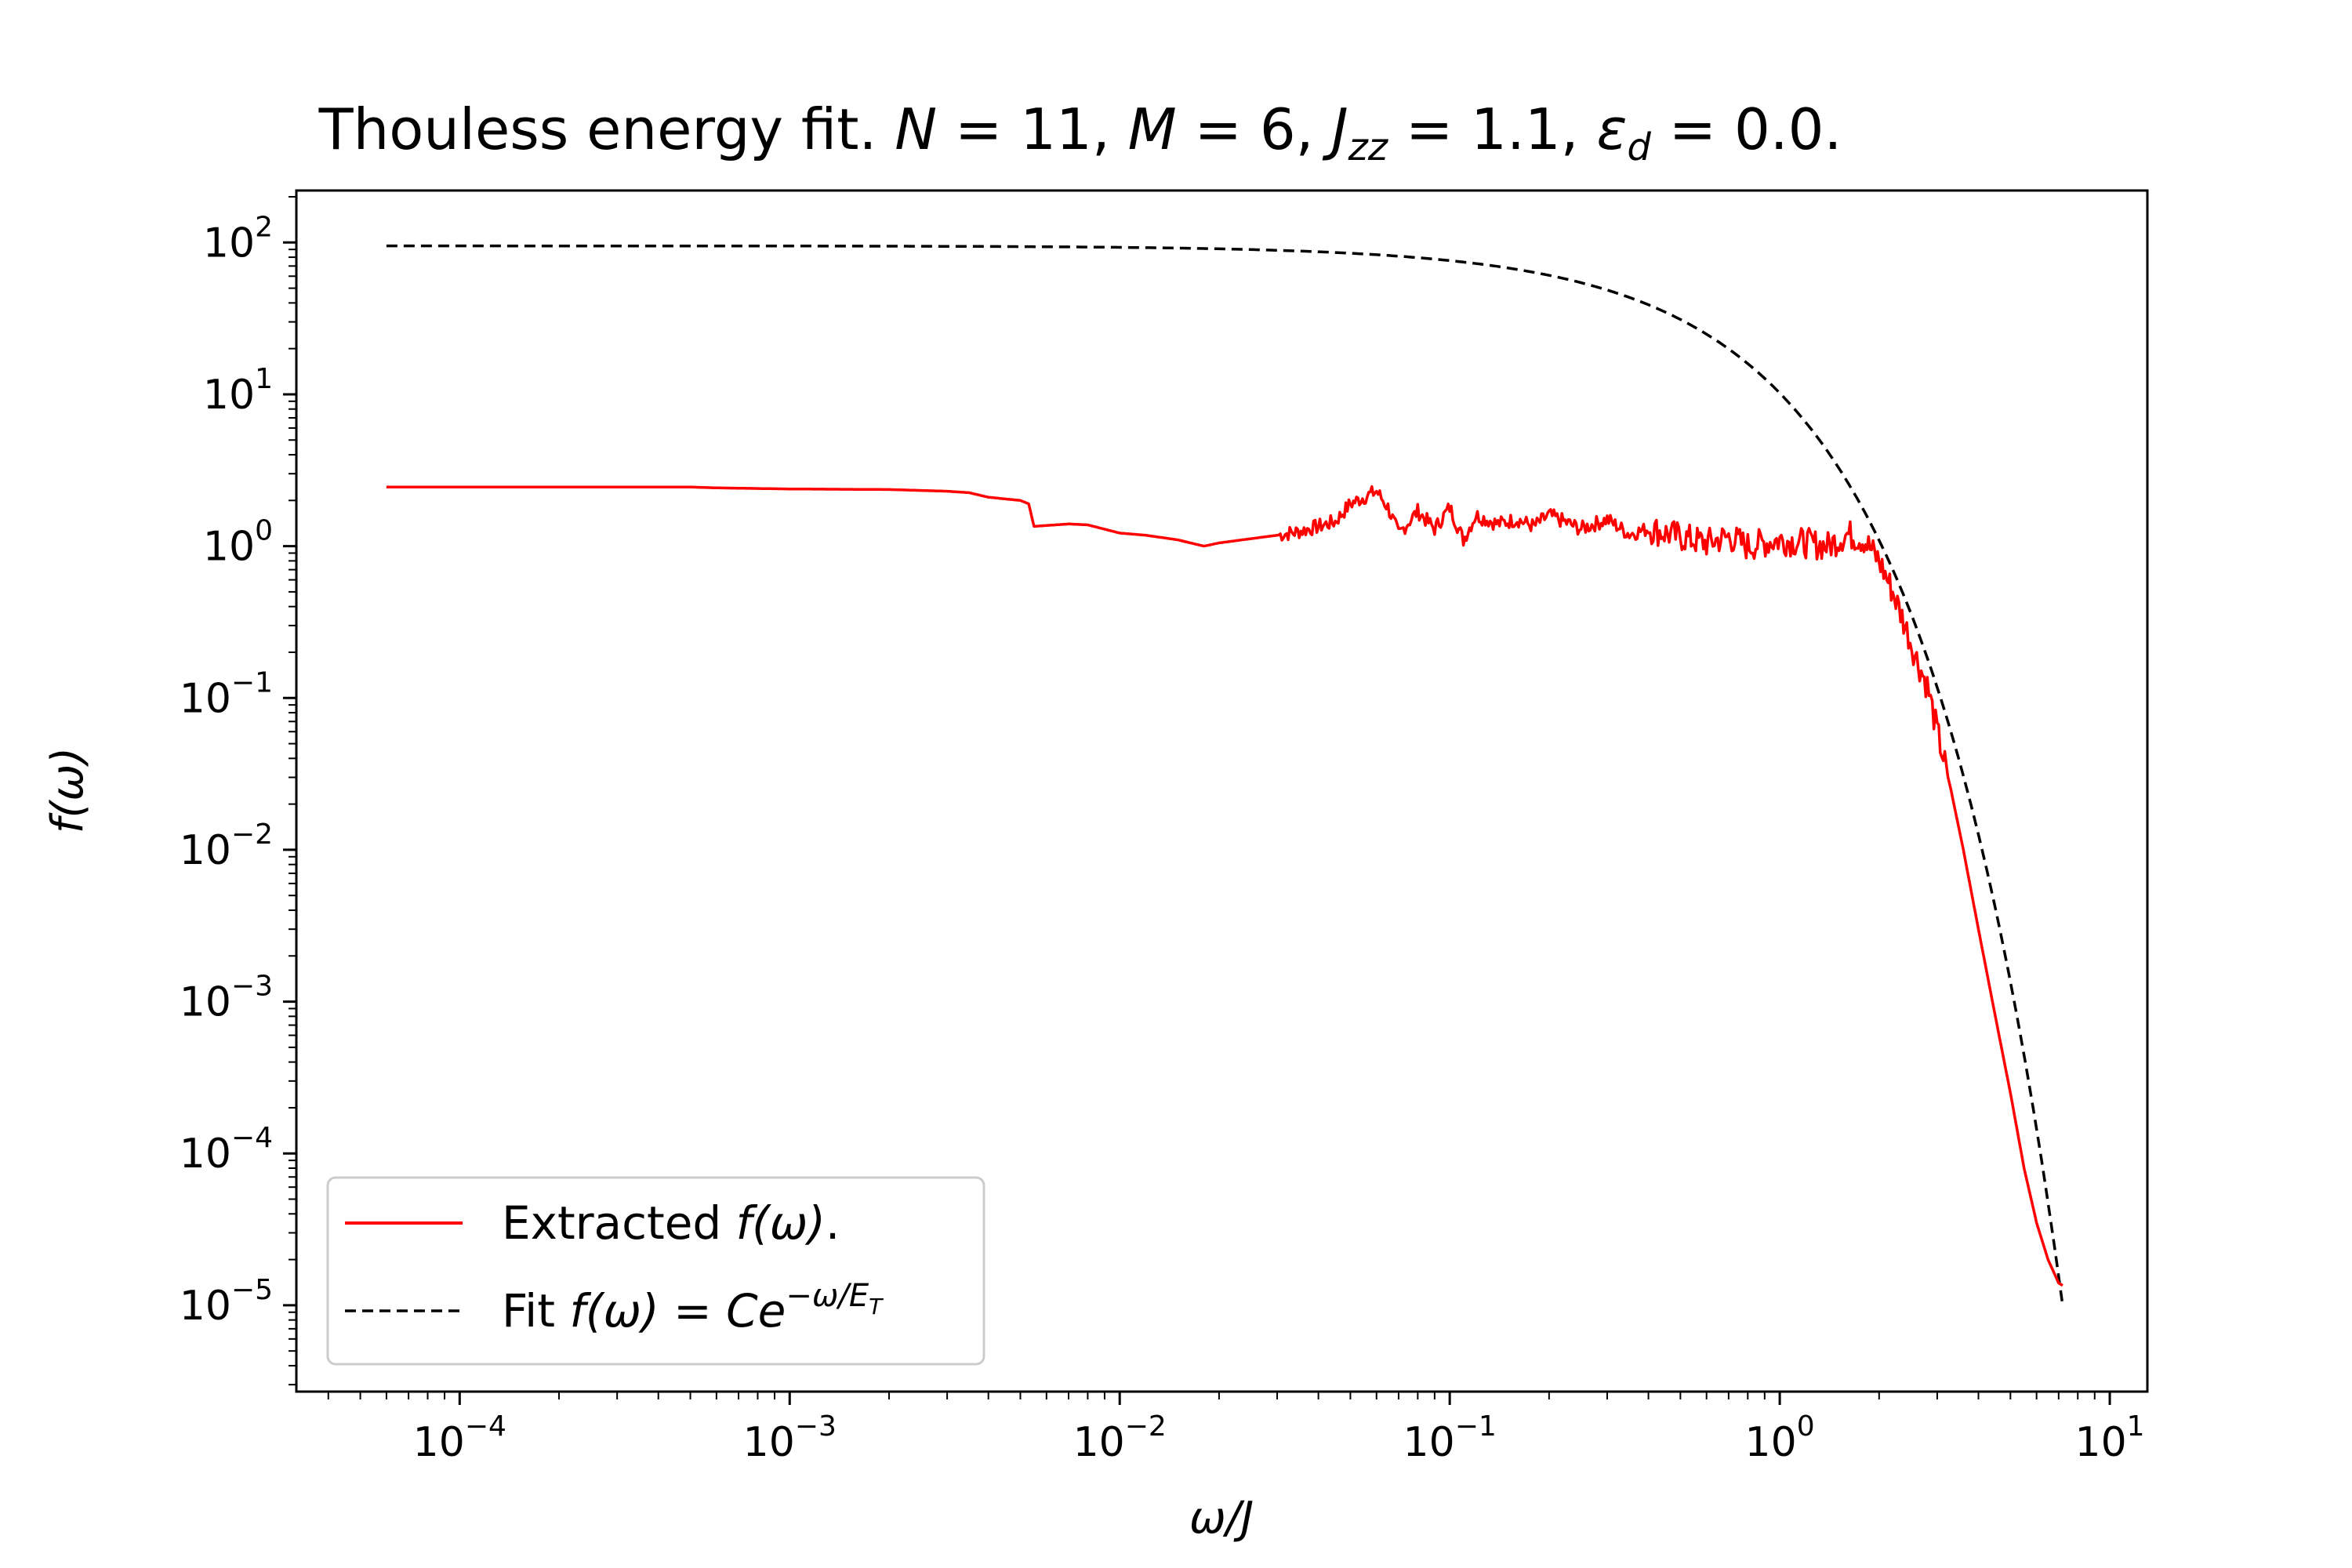 The height and width of the screenshot is (1568, 2352). I want to click on y-tick-label: 10², so click(238, 239).